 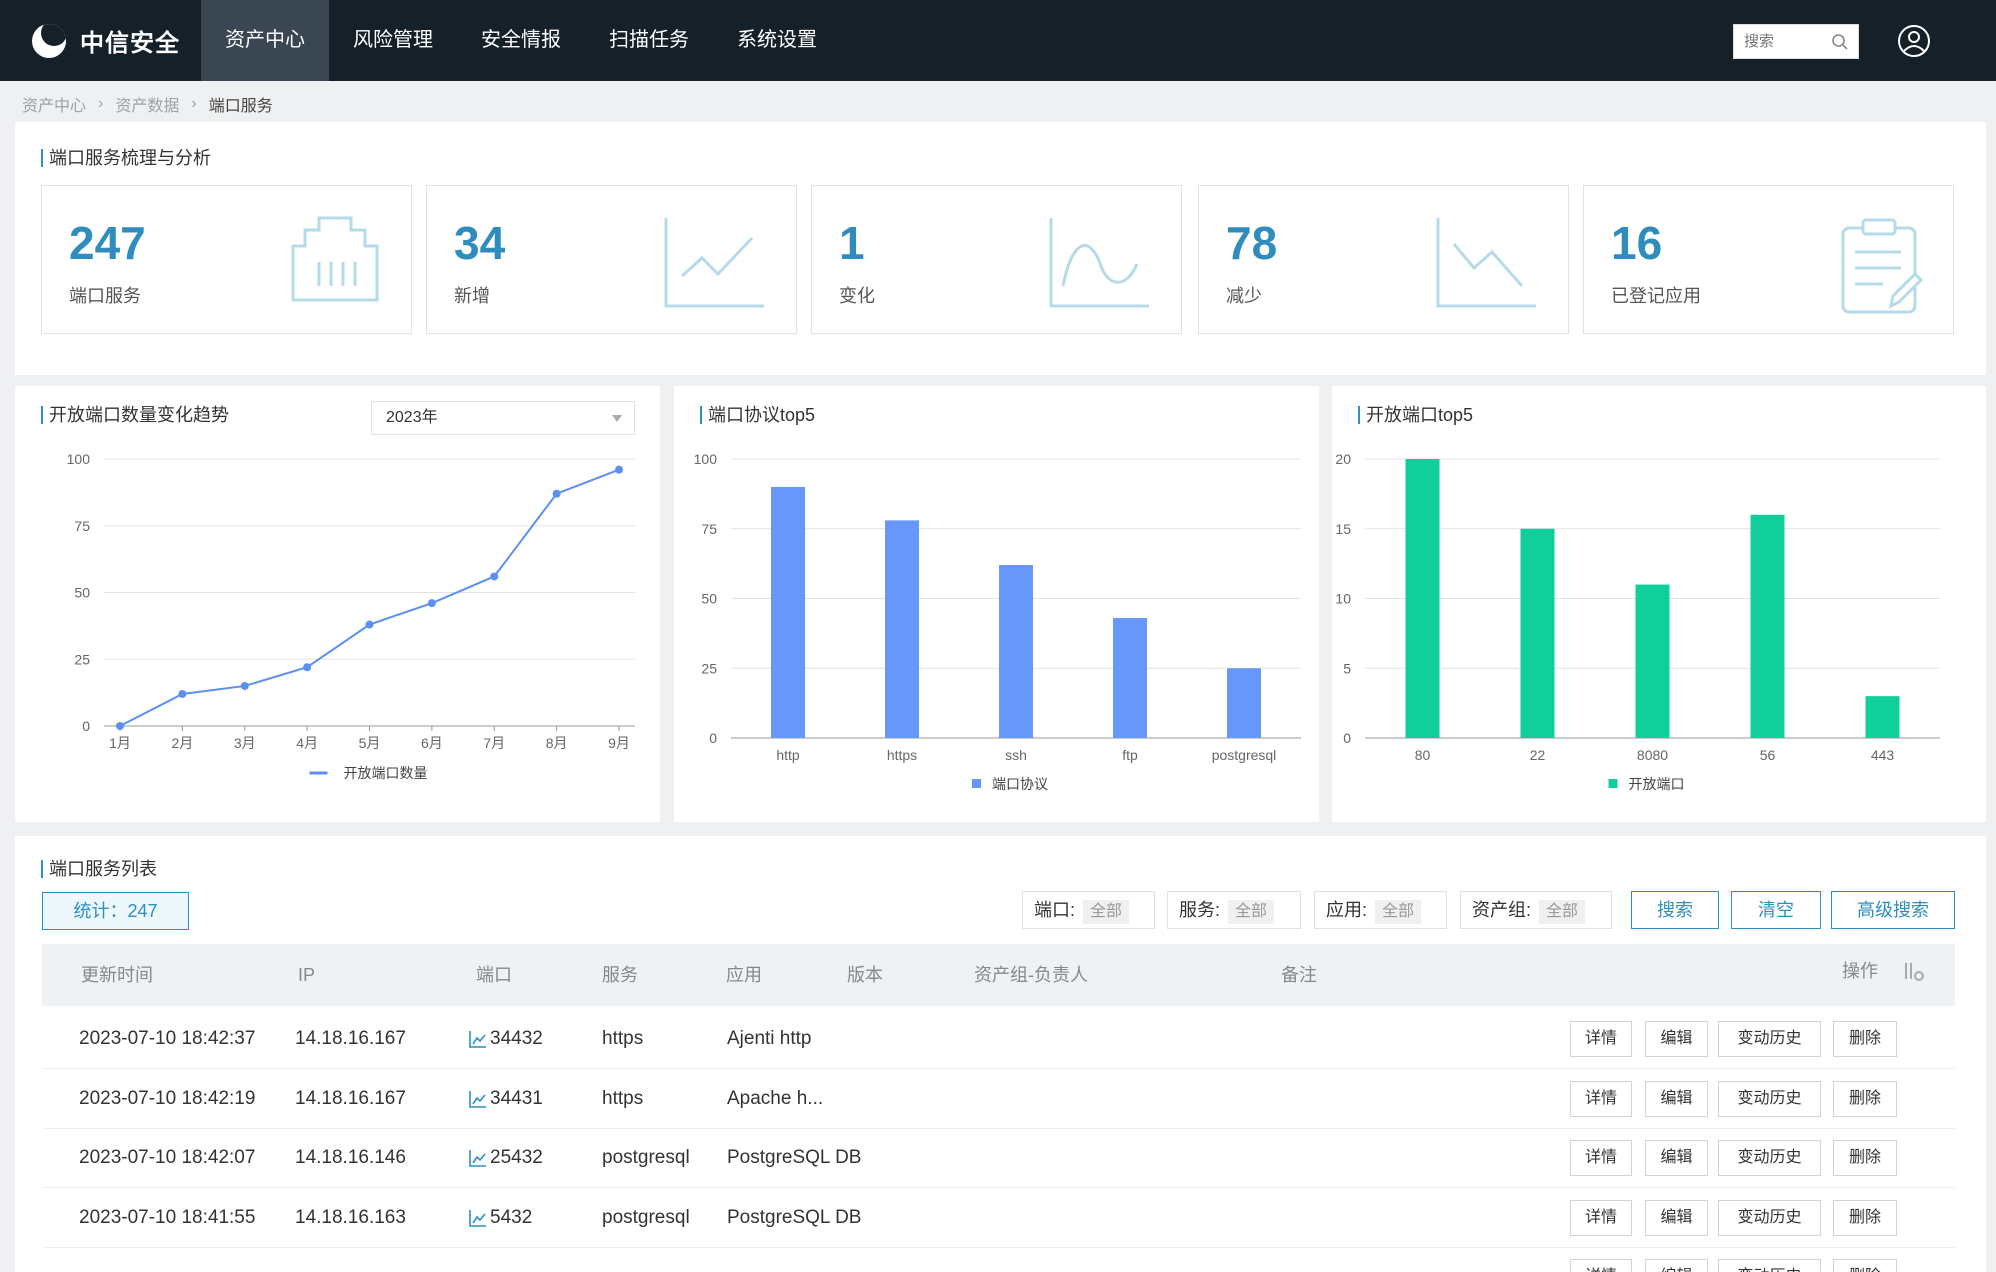 What do you see at coordinates (1380, 910) in the screenshot?
I see `filter-app: 应用: 全部` at bounding box center [1380, 910].